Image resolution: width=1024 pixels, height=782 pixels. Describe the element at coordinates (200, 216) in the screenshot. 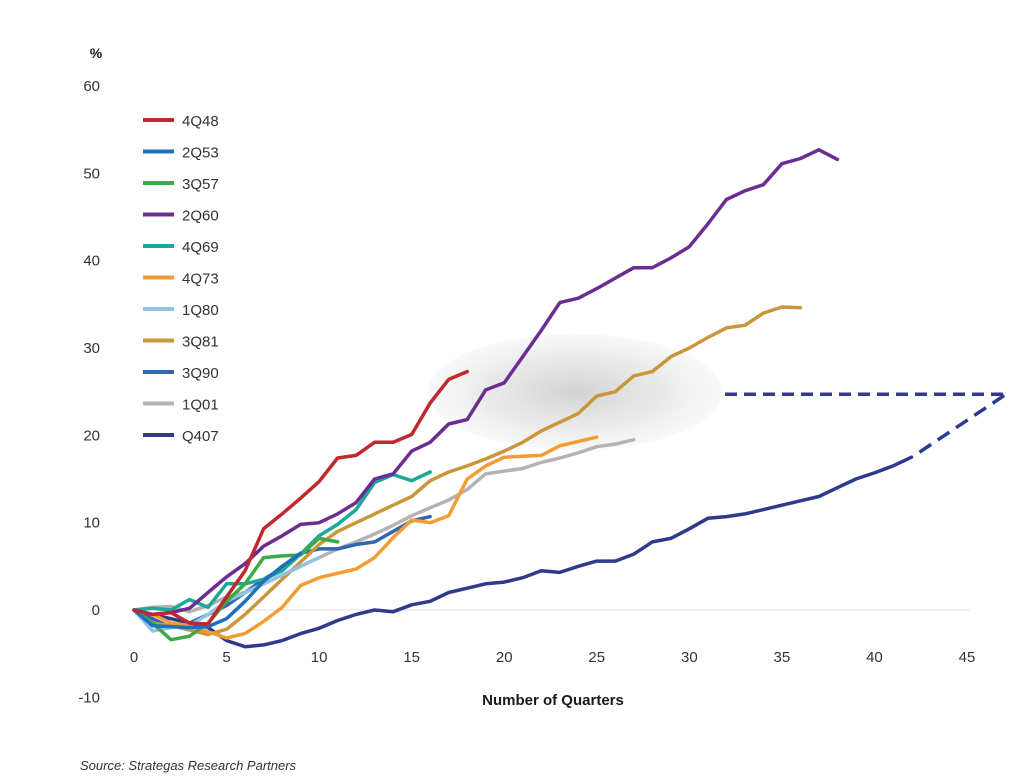

I see `legend-label-2q60: 2Q60` at that location.